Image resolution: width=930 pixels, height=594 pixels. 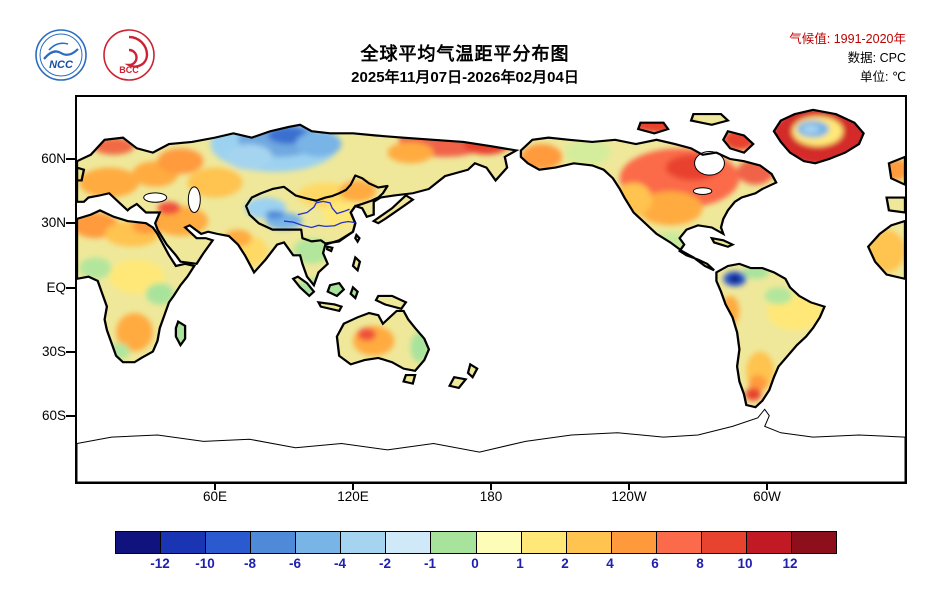 I want to click on great-lakes, so click(x=702, y=191).